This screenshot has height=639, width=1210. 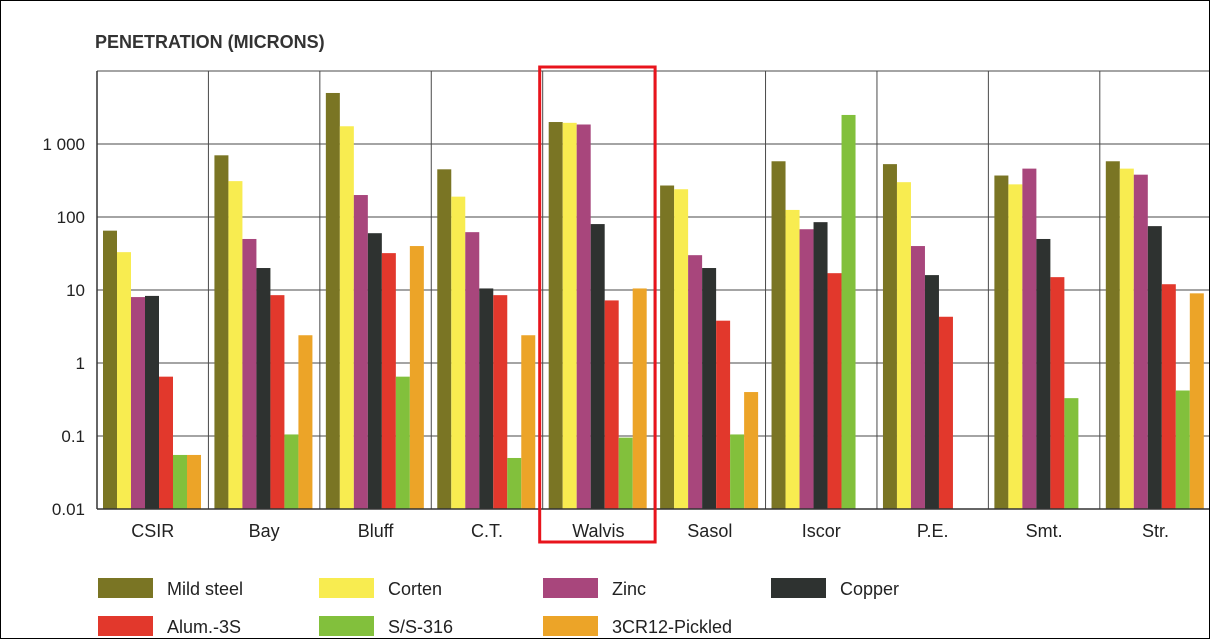 What do you see at coordinates (125, 626) in the screenshot?
I see `legend-swatch-alum-3s` at bounding box center [125, 626].